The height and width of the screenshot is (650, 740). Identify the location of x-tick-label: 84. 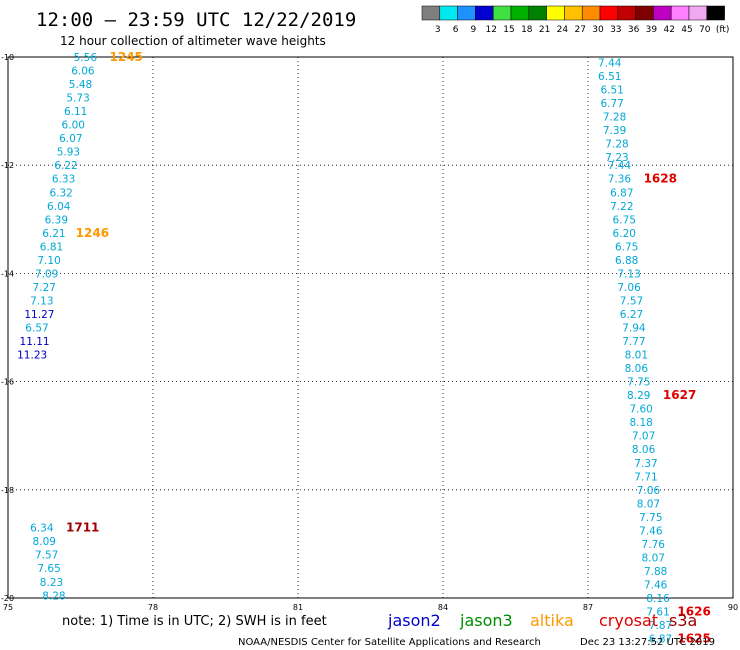
(443, 607).